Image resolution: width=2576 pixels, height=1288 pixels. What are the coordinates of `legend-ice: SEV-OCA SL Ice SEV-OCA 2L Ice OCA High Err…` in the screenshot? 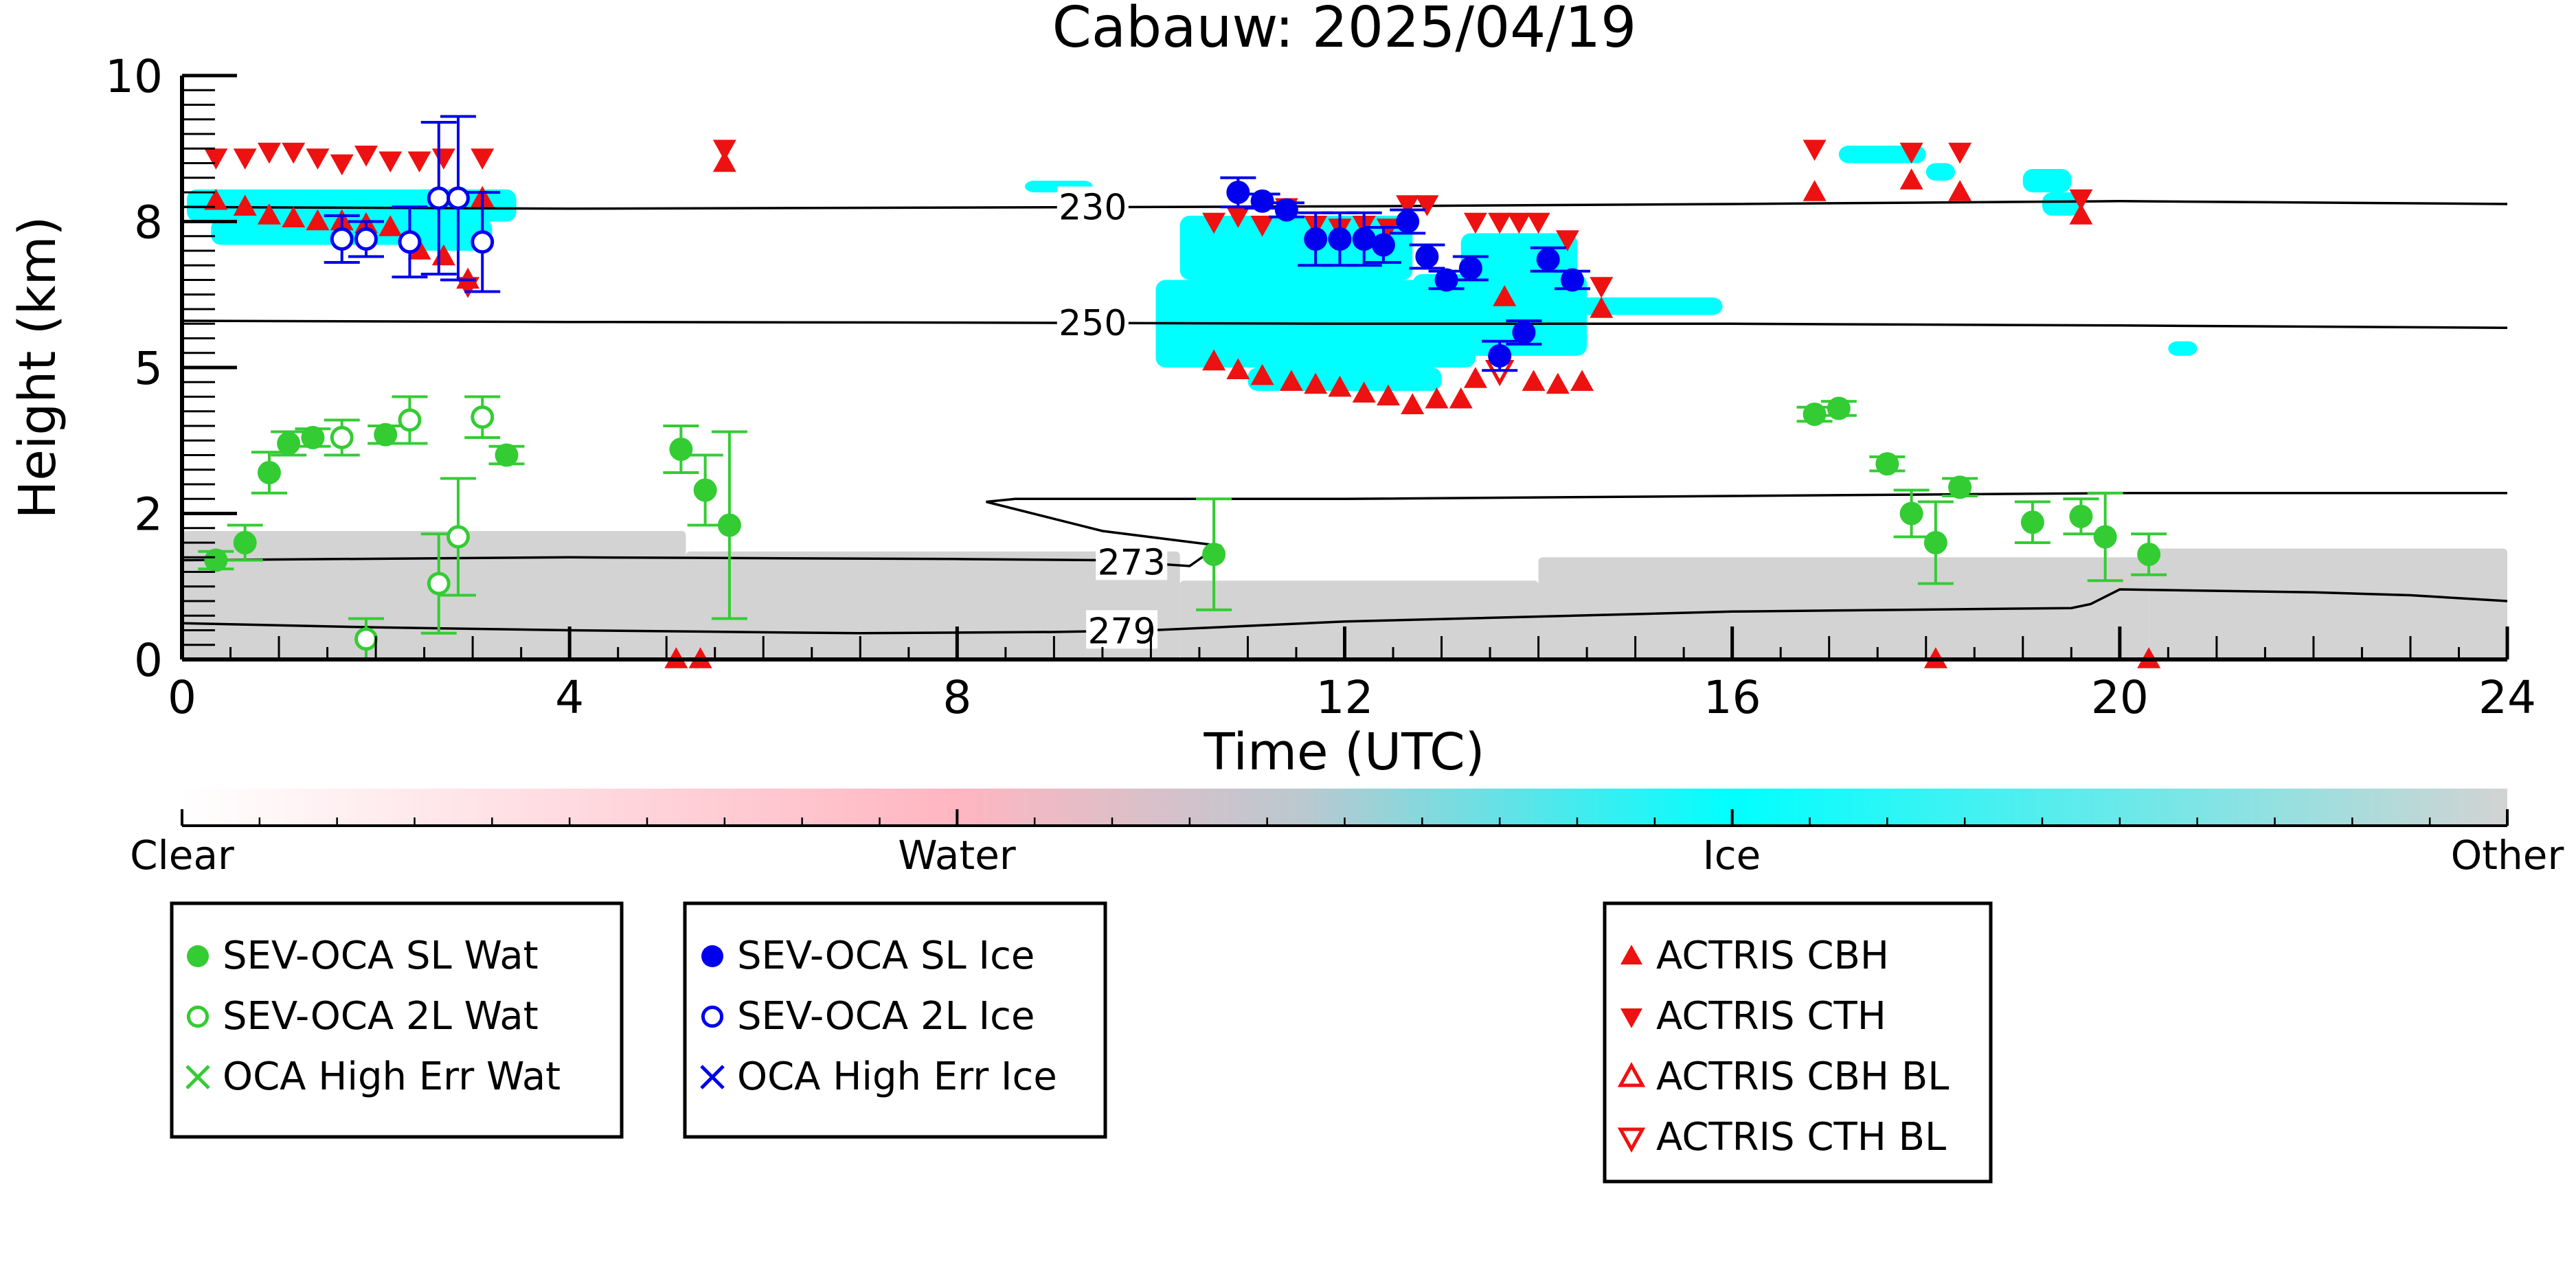 It's located at (895, 1020).